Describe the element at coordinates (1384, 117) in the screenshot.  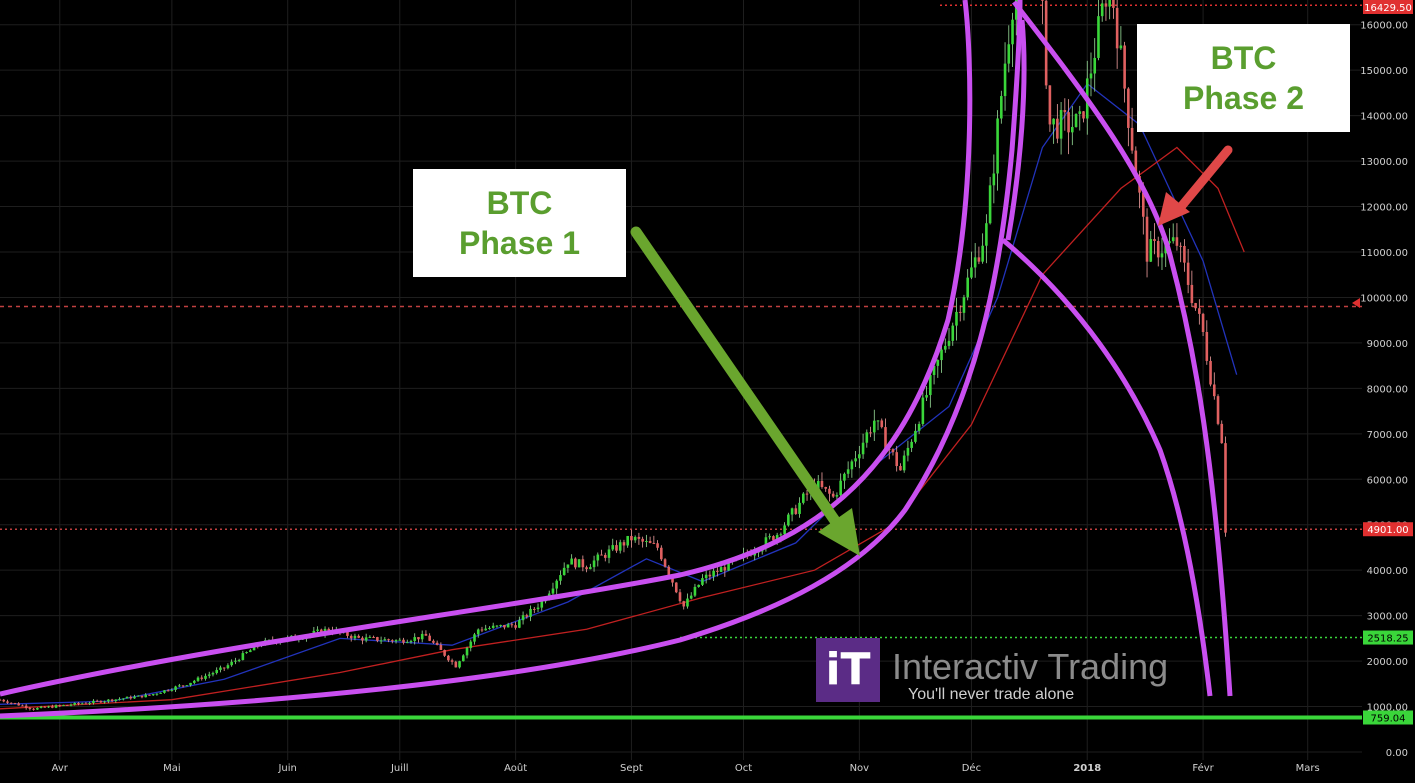
I see `y-tick-label: 14000.00` at that location.